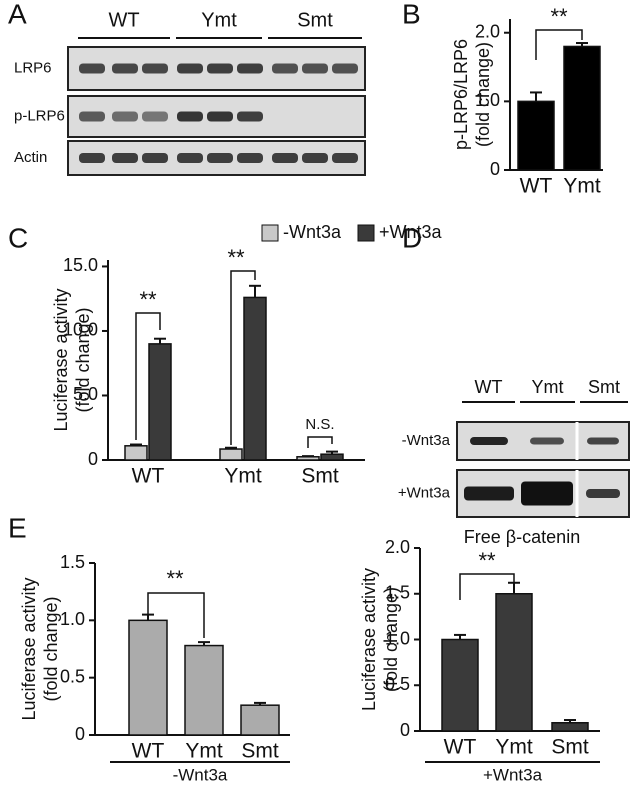  Describe the element at coordinates (200, 774) in the screenshot. I see `x-axis-label: -Wnt3a` at that location.